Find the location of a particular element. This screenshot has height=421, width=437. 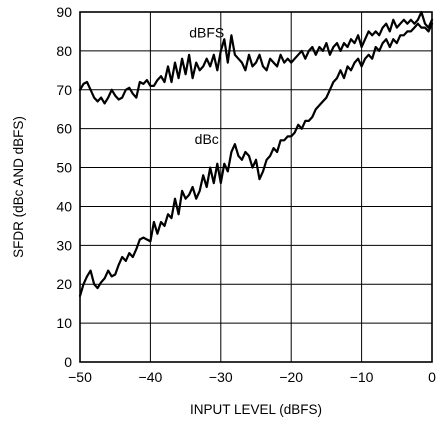

y-tick-label: 20 is located at coordinates (64, 284).